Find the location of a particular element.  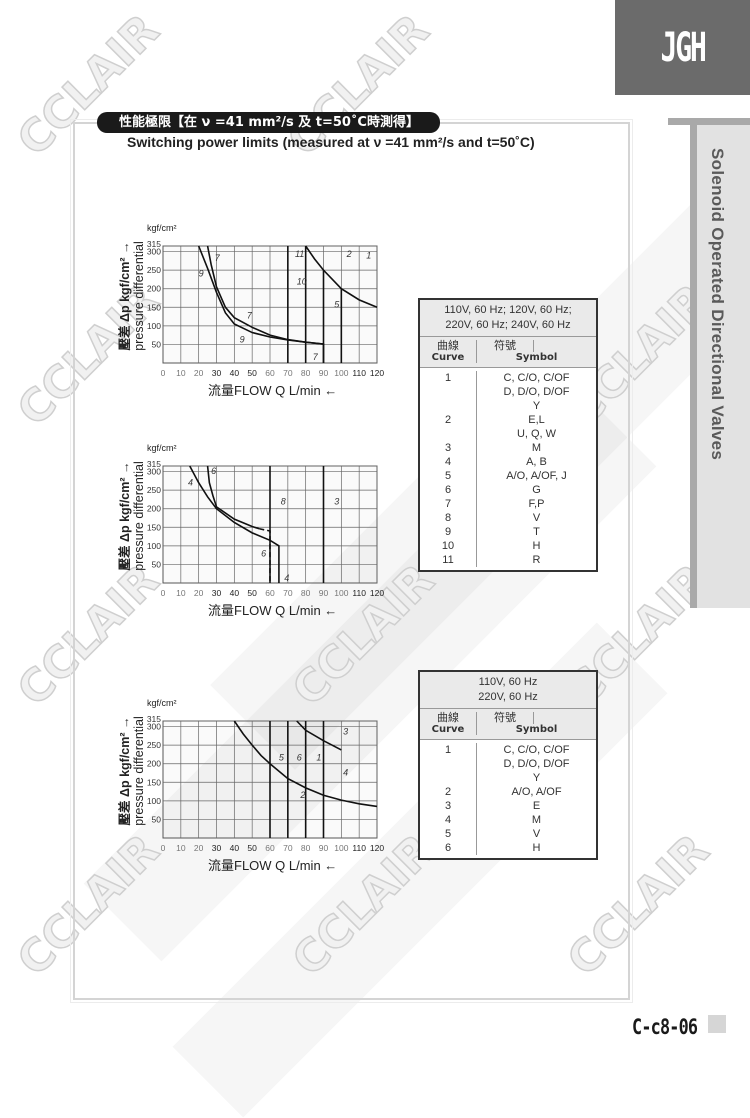

y-unit-label: kgf/cm² is located at coordinates (162, 703).